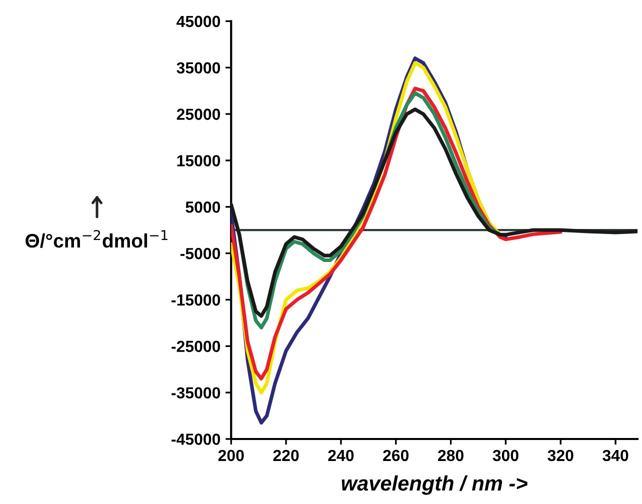  Describe the element at coordinates (341, 456) in the screenshot. I see `x-tick-label: 240` at that location.